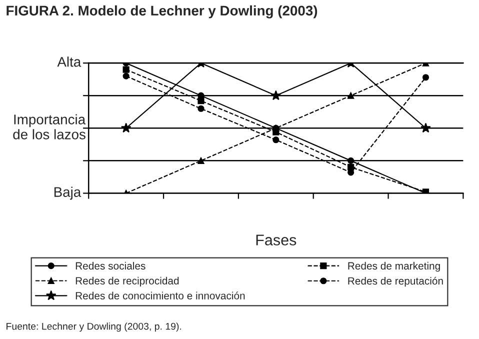 This screenshot has height=339, width=479. What do you see at coordinates (127, 281) in the screenshot?
I see `legend-label: Redes de reciprocidad` at bounding box center [127, 281].